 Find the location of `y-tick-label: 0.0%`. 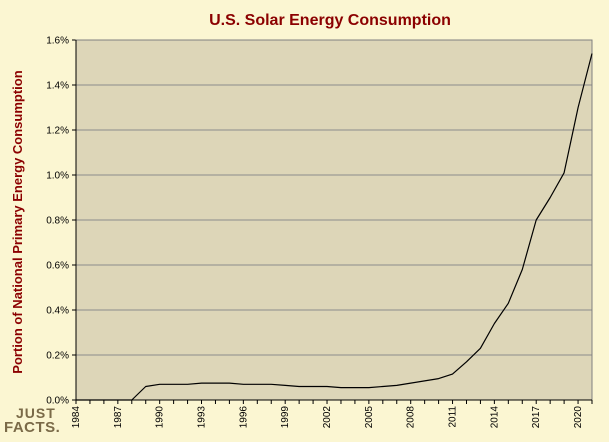

y-tick-label: 0.0% is located at coordinates (57, 401).